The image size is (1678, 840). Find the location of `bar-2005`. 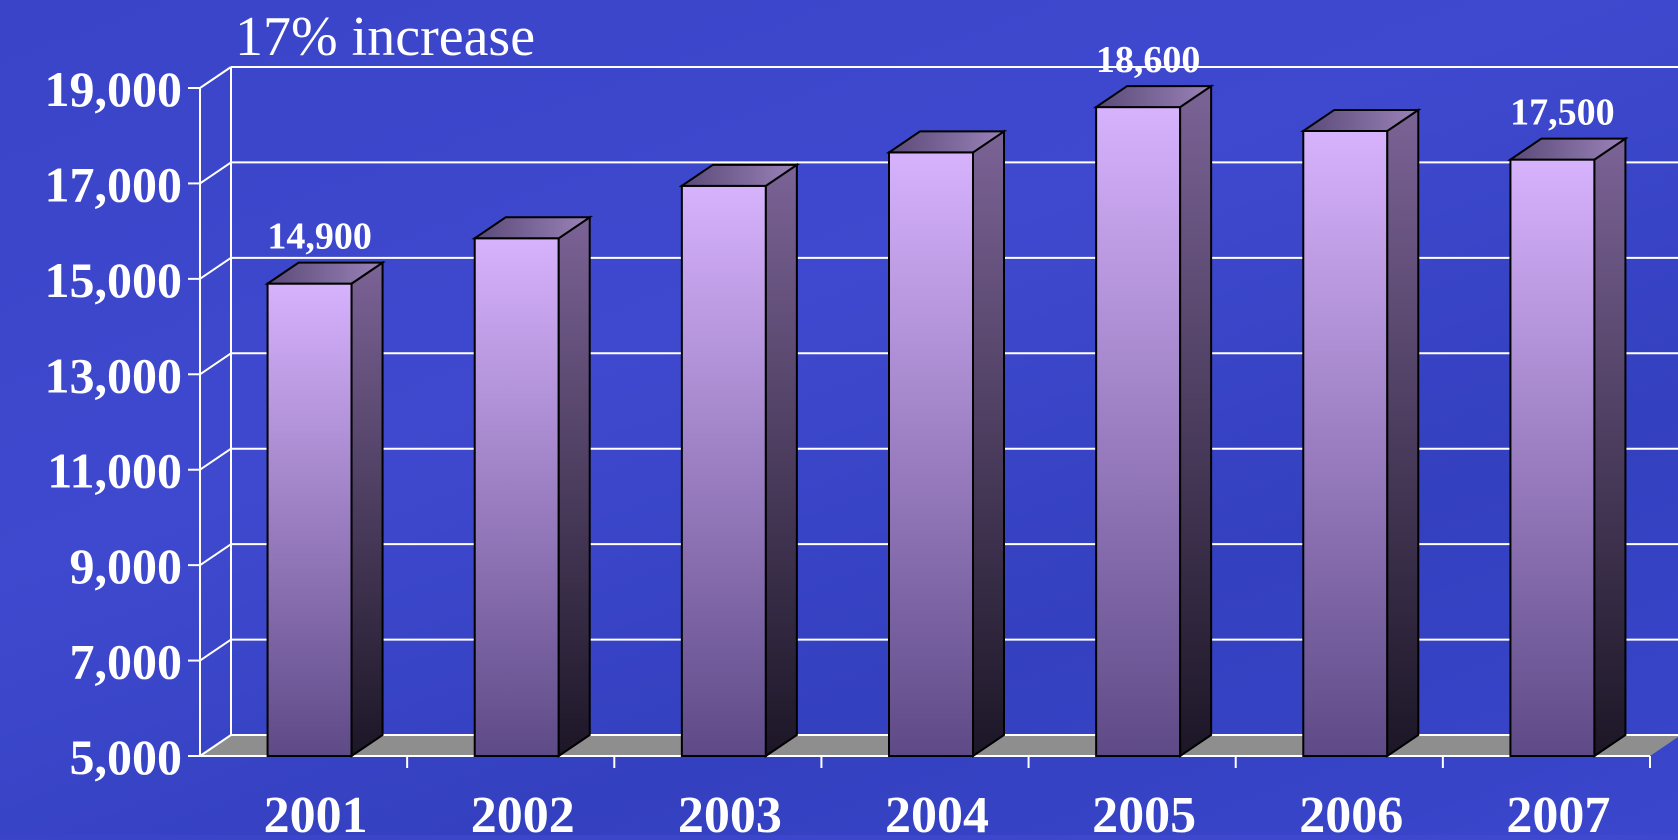

bar-2005 is located at coordinates (1153, 421).